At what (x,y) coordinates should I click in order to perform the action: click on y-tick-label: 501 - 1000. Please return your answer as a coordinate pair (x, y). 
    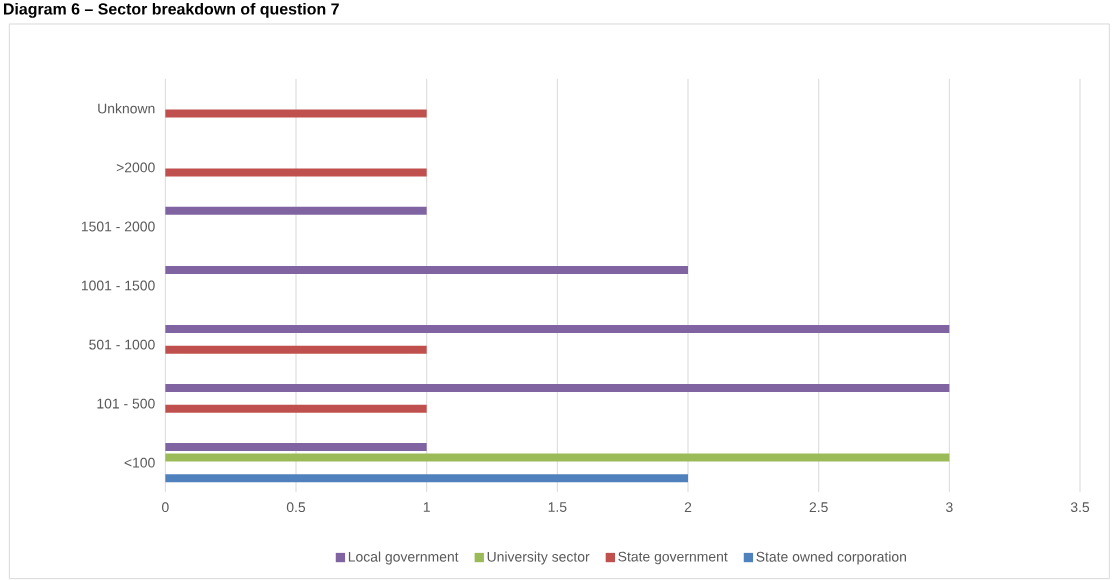
    Looking at the image, I should click on (122, 344).